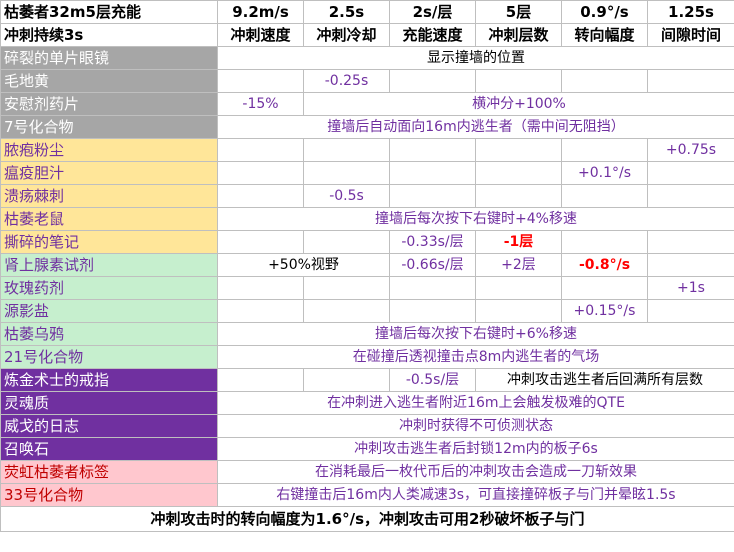 Image resolution: width=734 pixels, height=552 pixels. What do you see at coordinates (109, 403) in the screenshot?
I see `addon-name: 灵魂质` at bounding box center [109, 403].